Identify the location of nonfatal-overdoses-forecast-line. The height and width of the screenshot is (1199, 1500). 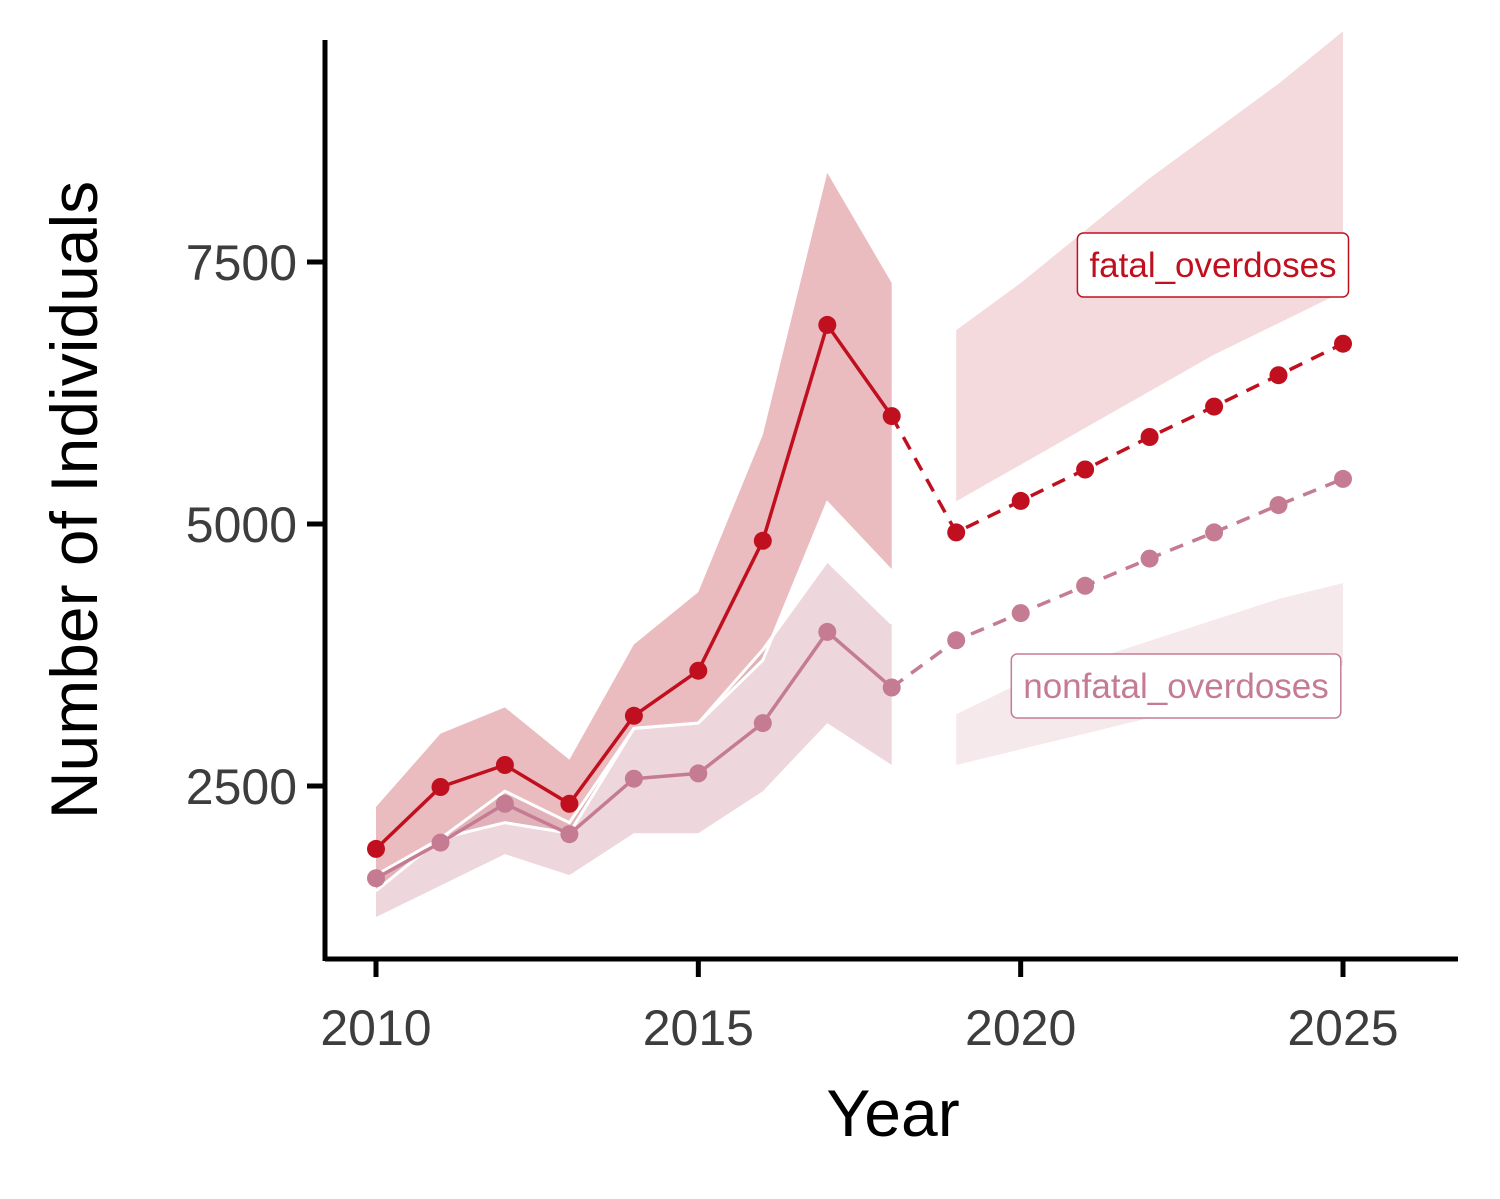
(1117, 583).